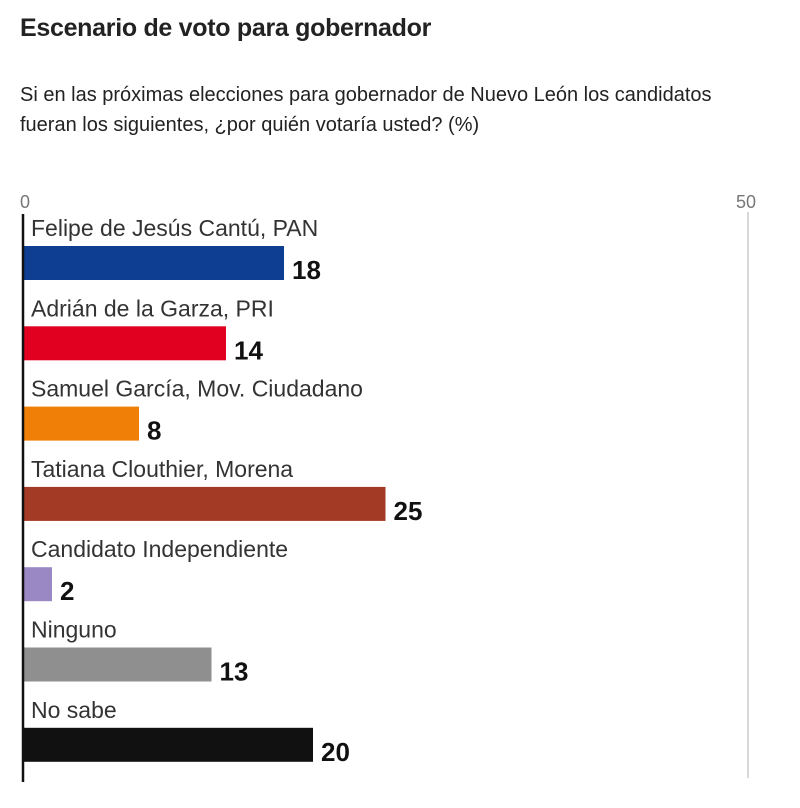  I want to click on value-label: 14, so click(248, 350).